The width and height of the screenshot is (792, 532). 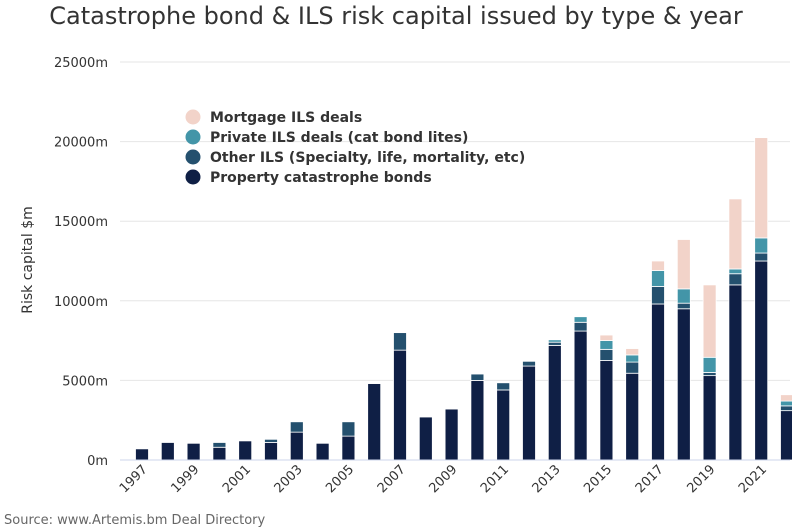 I want to click on x-tick-label: 2007, so click(x=392, y=479).